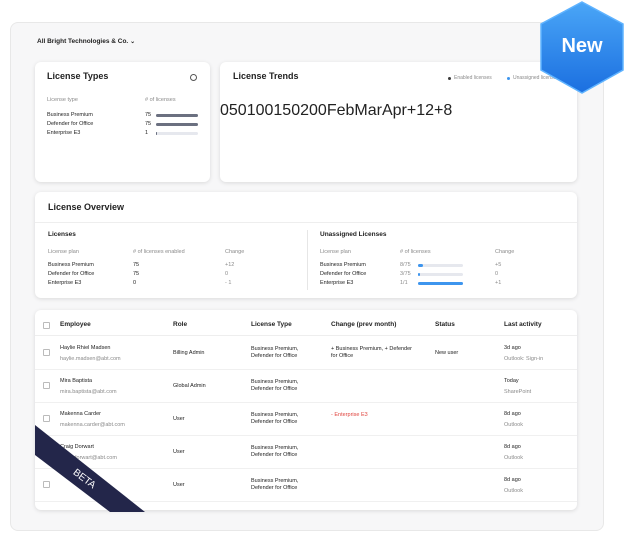 This screenshot has width=640, height=541. Describe the element at coordinates (64, 133) in the screenshot. I see `license-name: Enterprise E3` at that location.